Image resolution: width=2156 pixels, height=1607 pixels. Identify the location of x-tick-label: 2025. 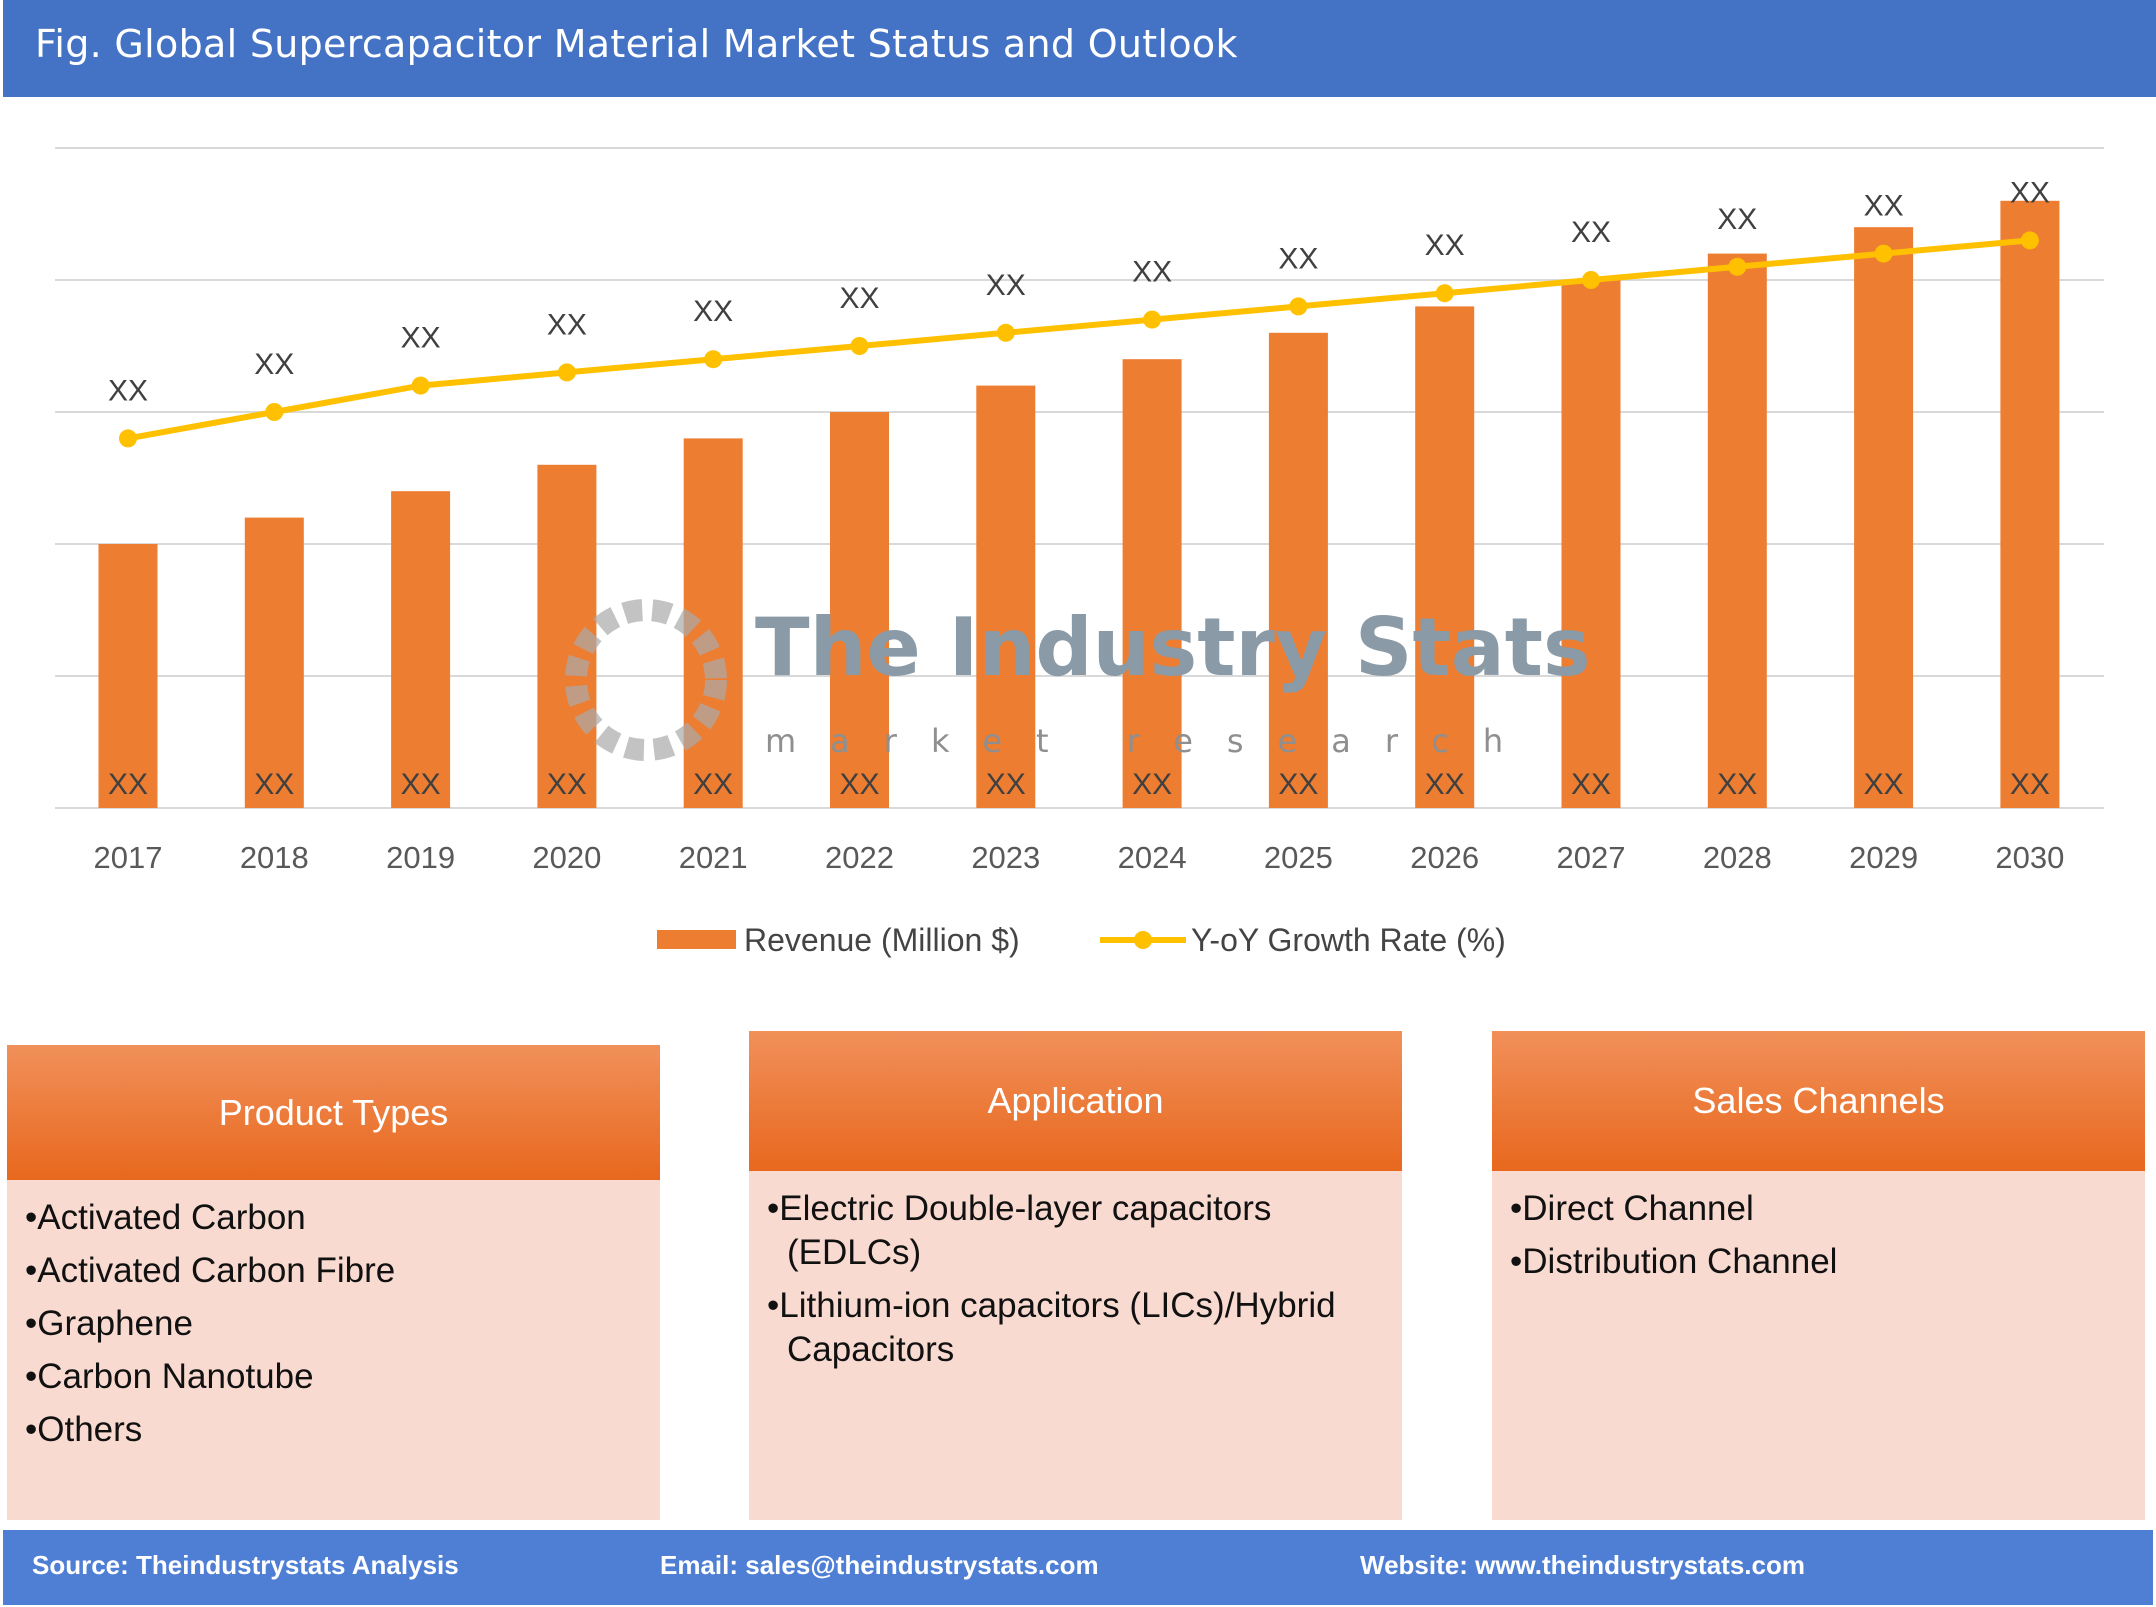
(1298, 857).